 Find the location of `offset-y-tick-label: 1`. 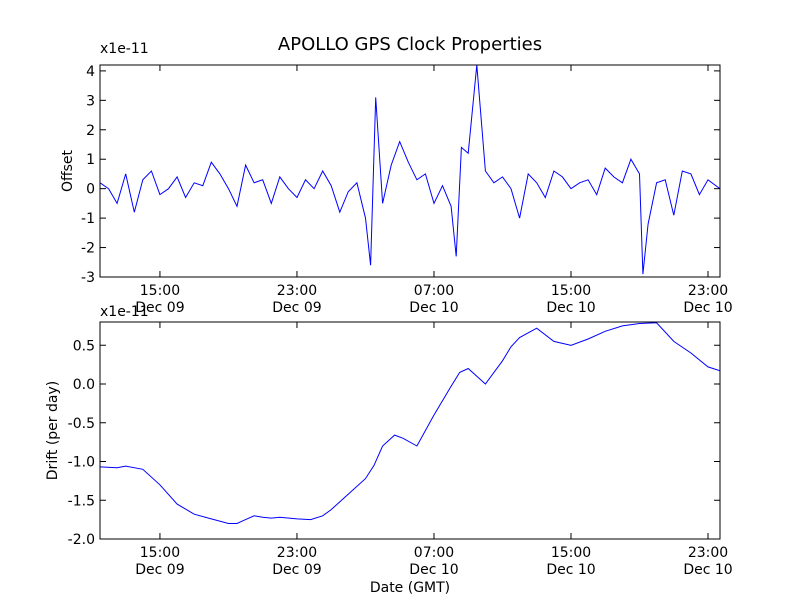

offset-y-tick-label: 1 is located at coordinates (90, 160).